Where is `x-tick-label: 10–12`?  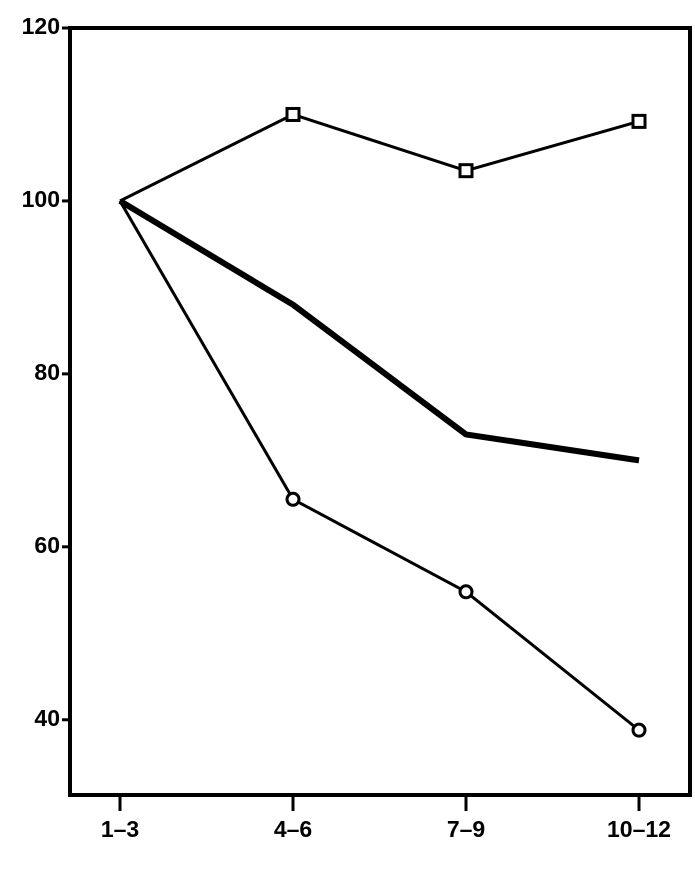 x-tick-label: 10–12 is located at coordinates (639, 829).